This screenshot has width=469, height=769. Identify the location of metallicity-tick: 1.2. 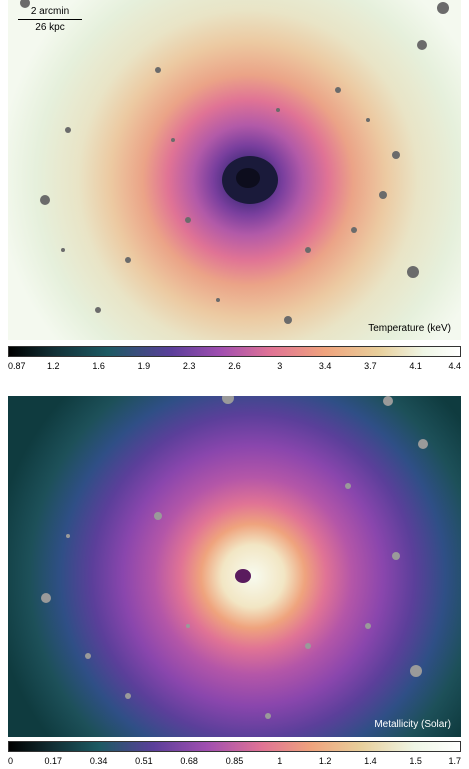
(325, 761).